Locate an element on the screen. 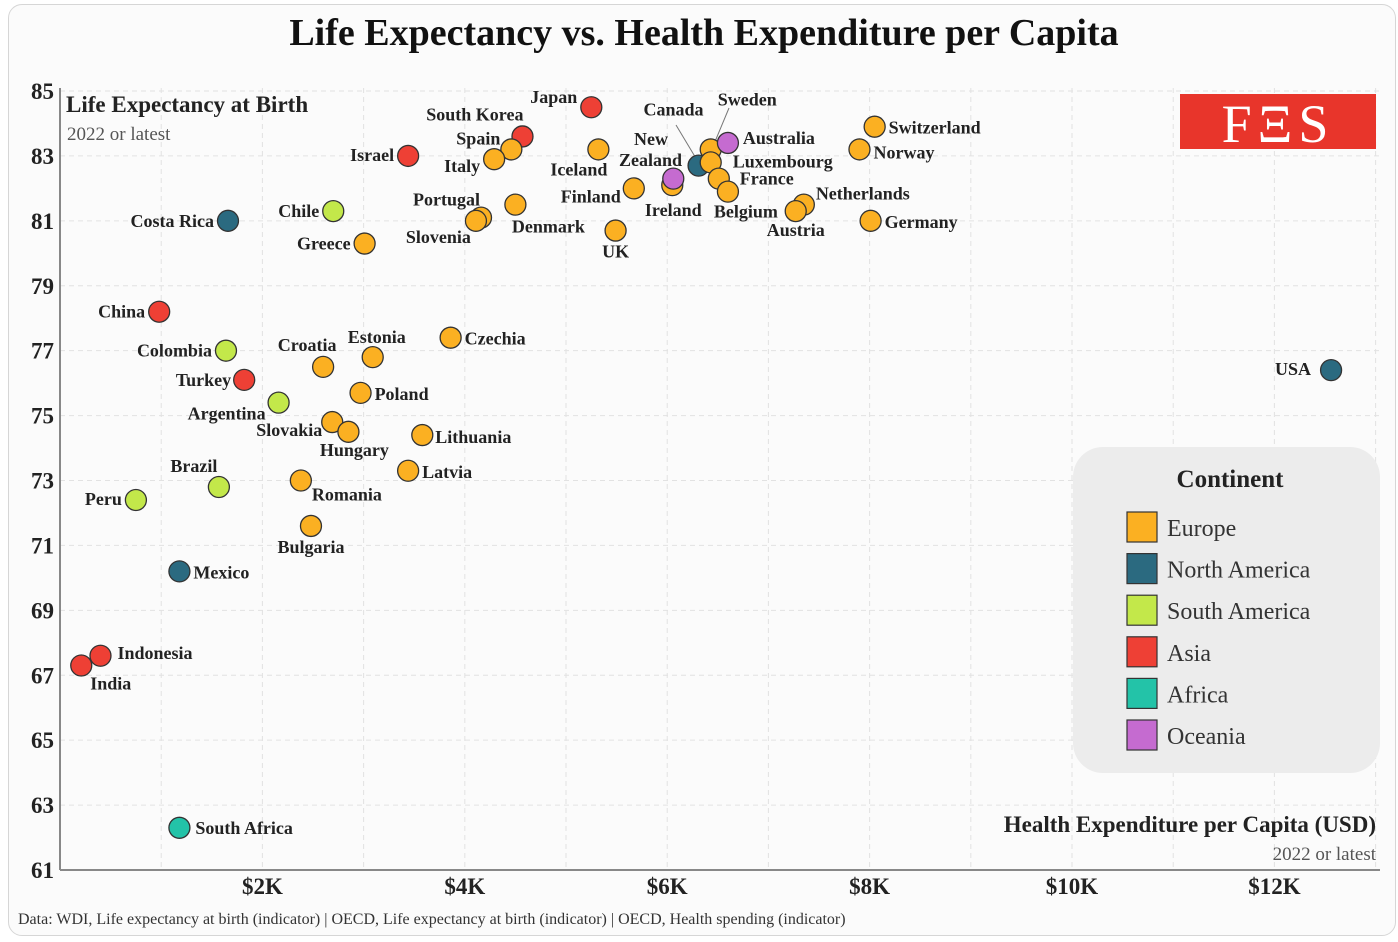 The image size is (1398, 942). point-label: Poland is located at coordinates (402, 394).